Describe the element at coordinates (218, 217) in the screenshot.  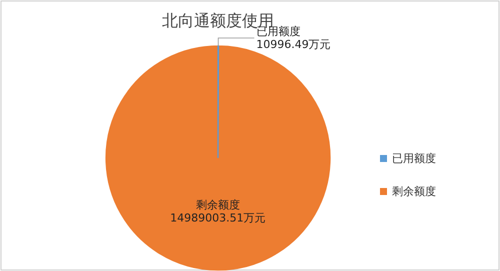
I see `data-label: 14989003.51万元` at that location.